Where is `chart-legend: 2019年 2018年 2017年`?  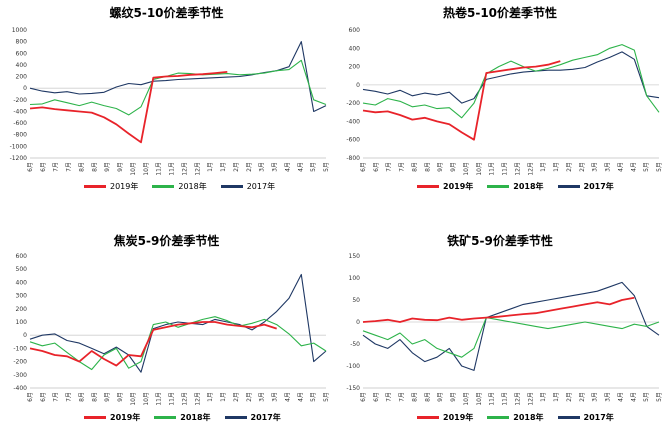 chart-legend: 2019年 2018年 2017年 is located at coordinates (182, 417).